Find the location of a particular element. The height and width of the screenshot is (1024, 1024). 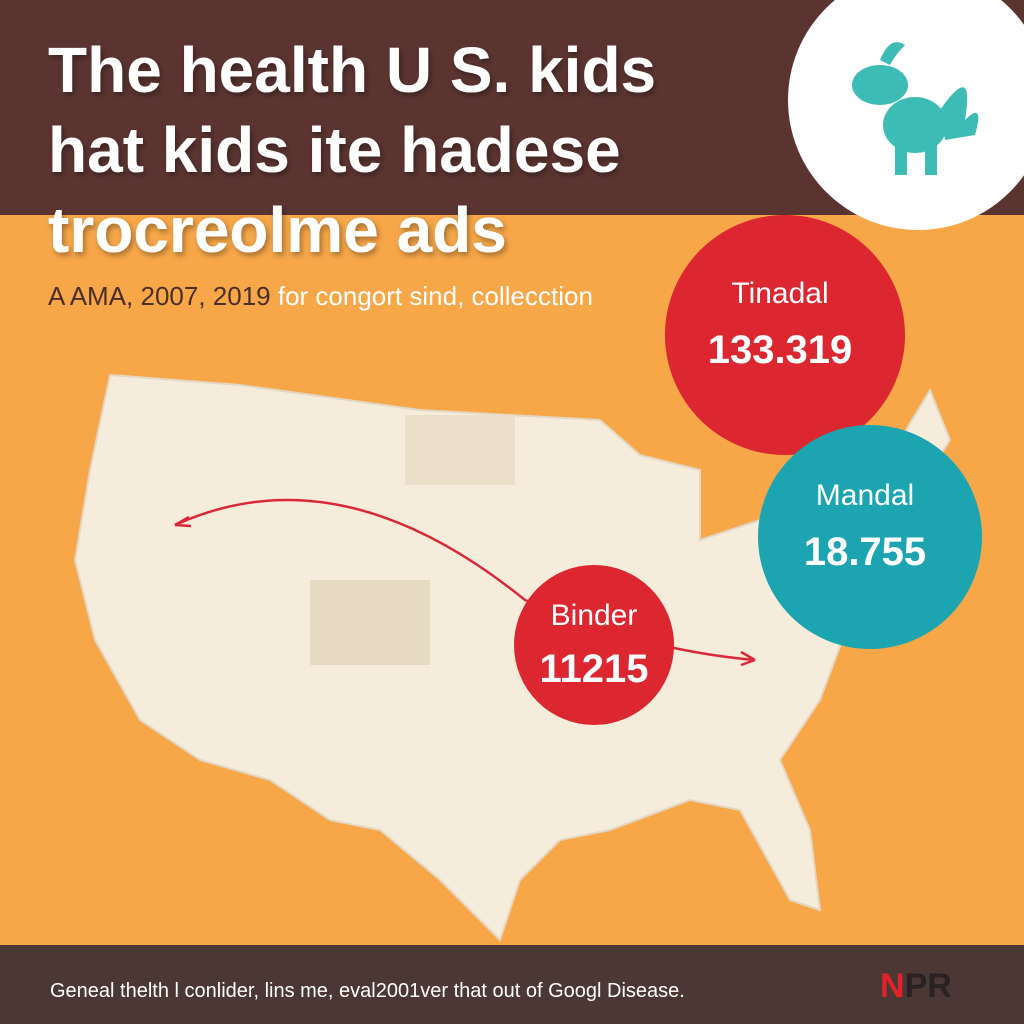

logo-part: PR is located at coordinates (928, 986).